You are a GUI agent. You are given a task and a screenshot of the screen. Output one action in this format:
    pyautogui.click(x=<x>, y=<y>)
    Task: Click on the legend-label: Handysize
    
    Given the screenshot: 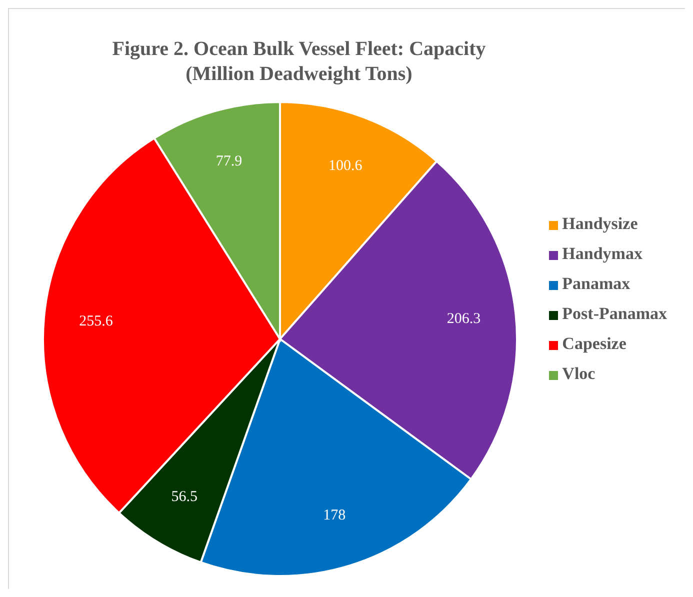 What is the action you would take?
    pyautogui.click(x=600, y=223)
    